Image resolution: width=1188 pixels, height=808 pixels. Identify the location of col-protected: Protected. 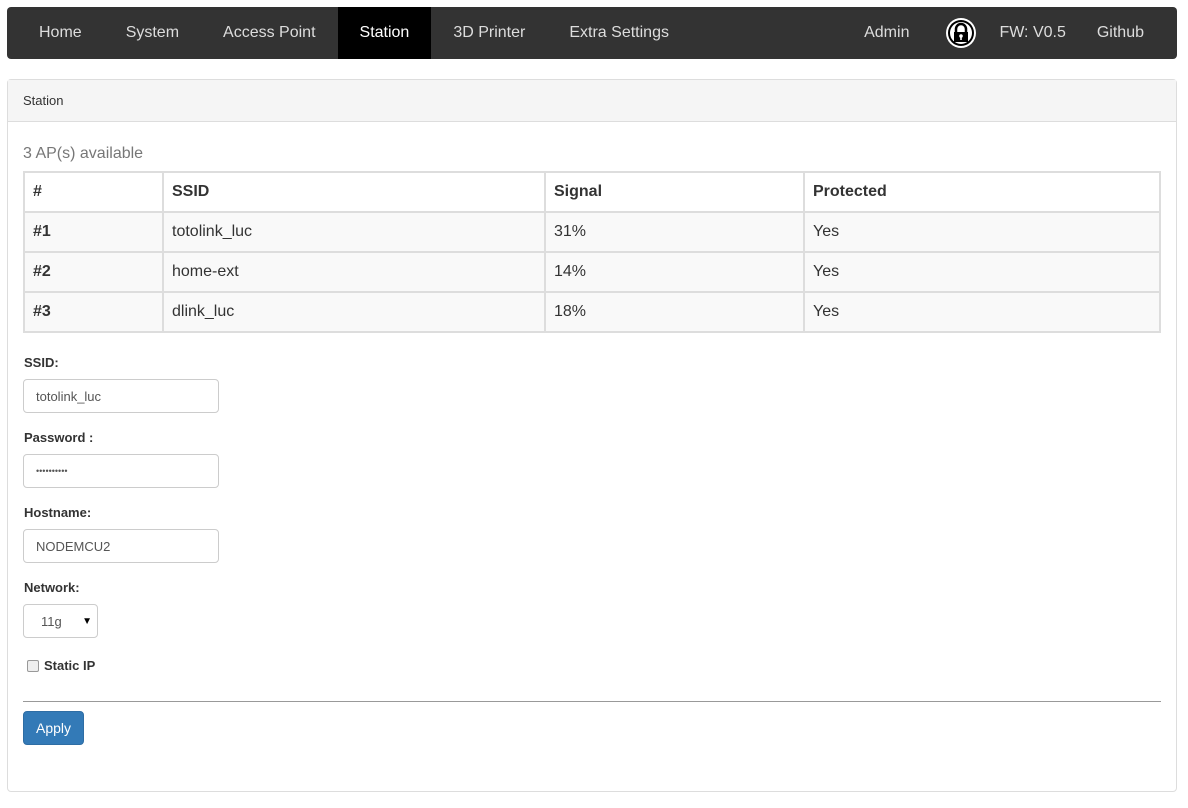
(982, 192).